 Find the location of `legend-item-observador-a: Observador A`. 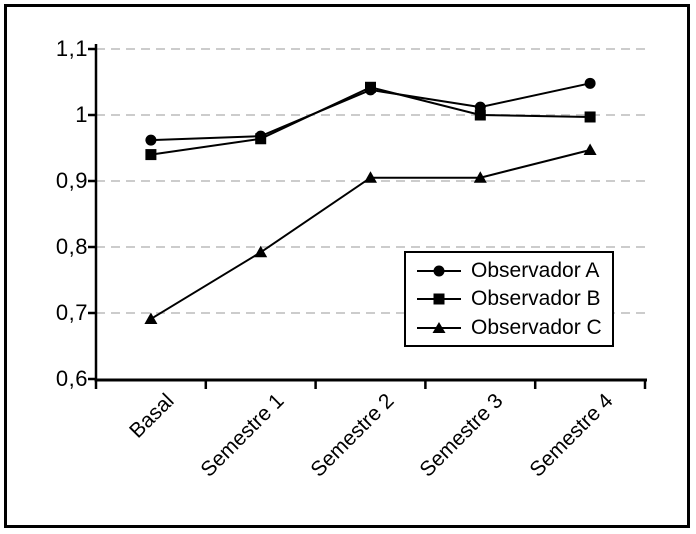

legend-item-observador-a: Observador A is located at coordinates (514, 270).